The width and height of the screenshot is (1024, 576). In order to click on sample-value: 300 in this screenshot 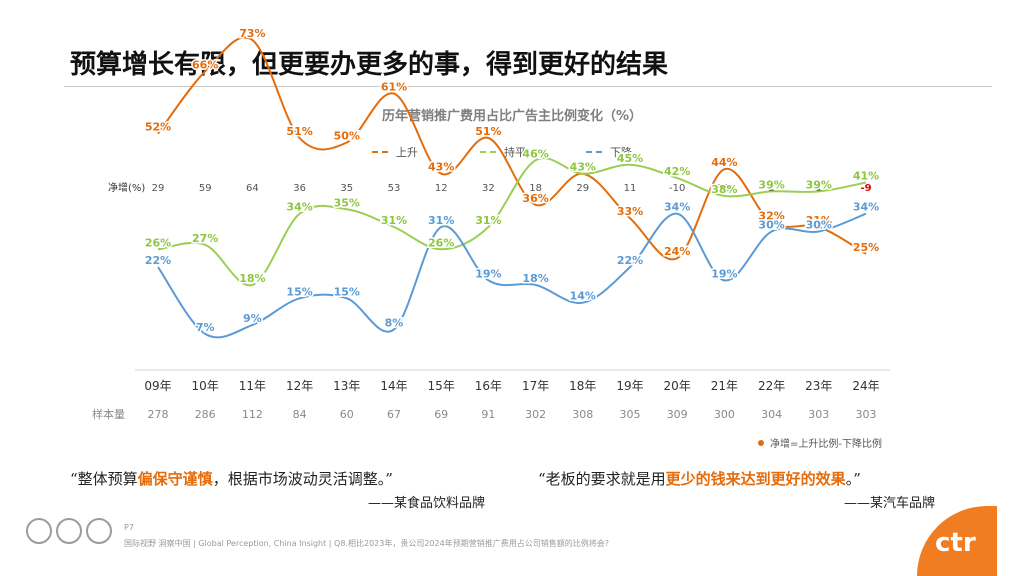, I will do `click(724, 414)`.